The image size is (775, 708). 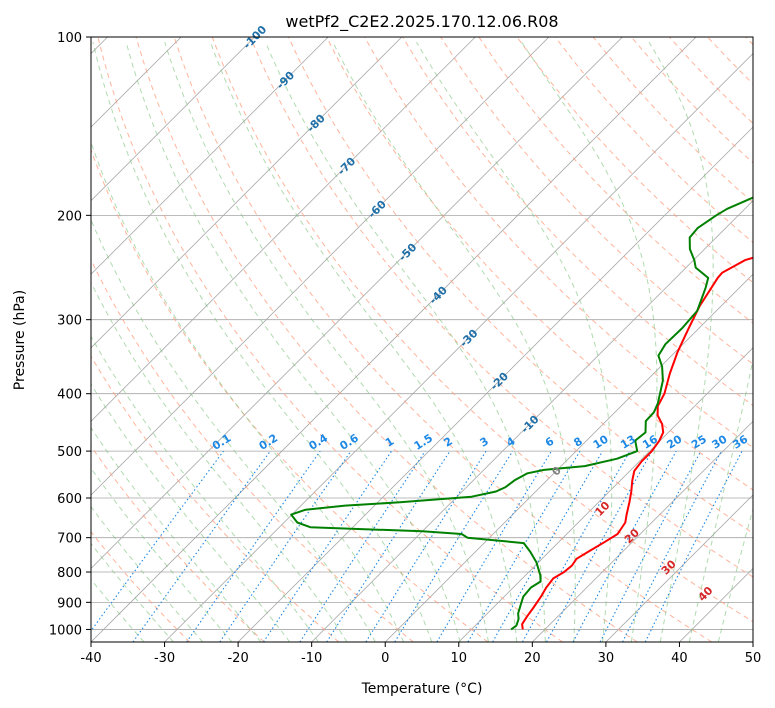 I want to click on y-tick-label: 500, so click(x=69, y=452).